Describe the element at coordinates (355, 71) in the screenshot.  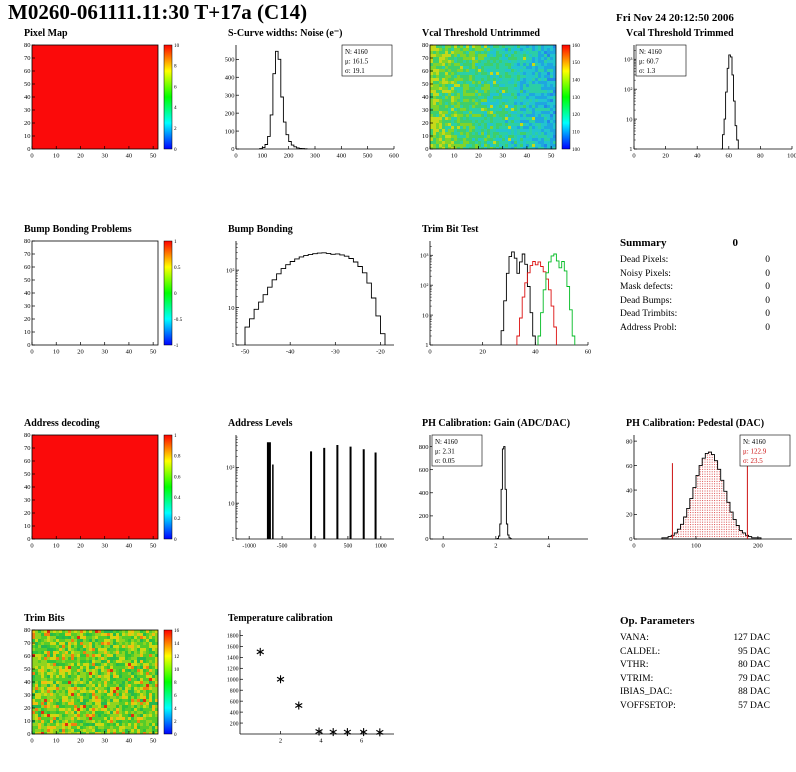
I see `svg-text: σ: 19.1` at that location.